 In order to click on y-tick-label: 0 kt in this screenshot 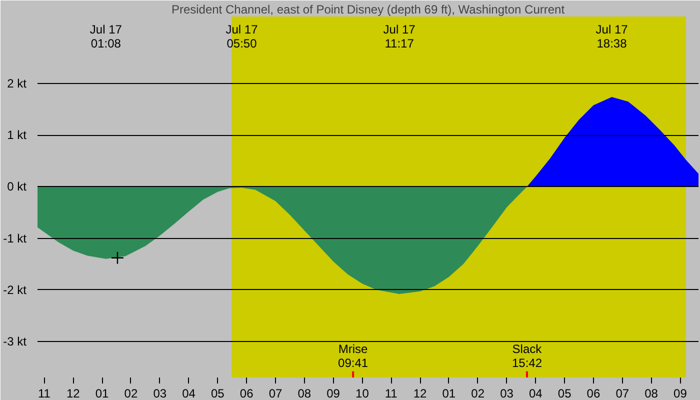, I will do `click(17, 187)`.